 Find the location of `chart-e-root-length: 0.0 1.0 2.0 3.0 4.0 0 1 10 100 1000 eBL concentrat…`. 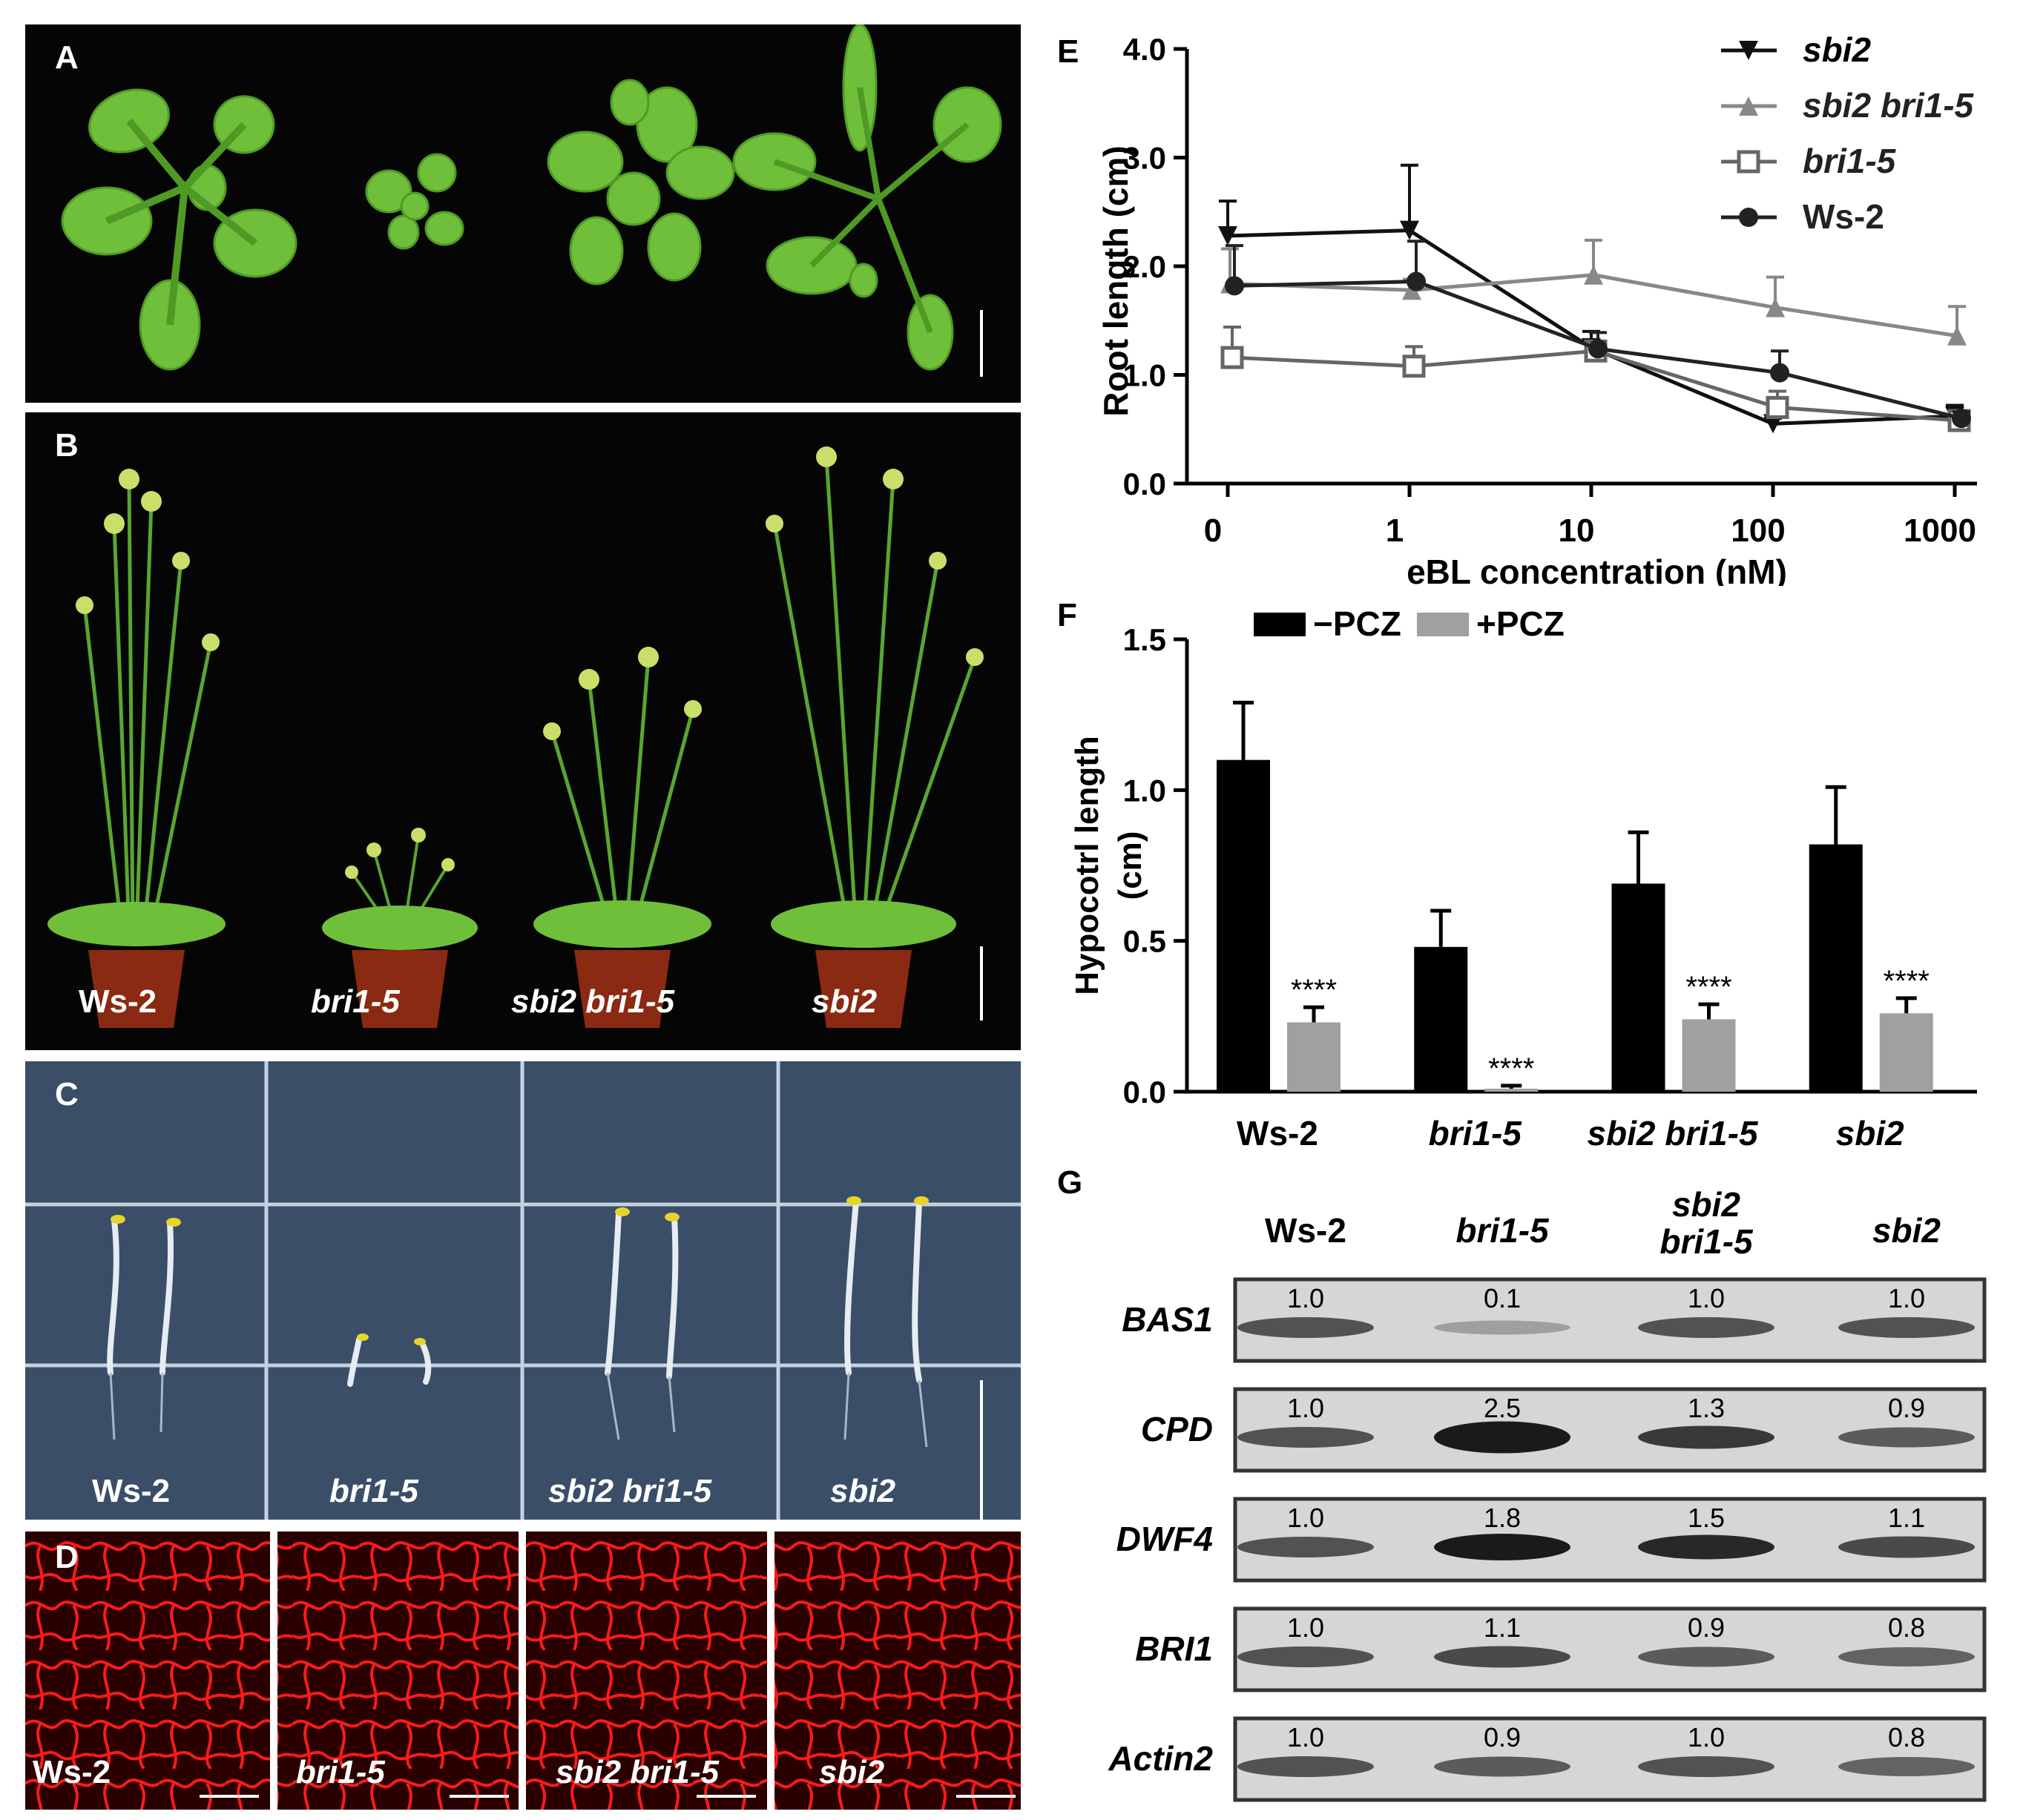

chart-e-root-length: 0.0 1.0 2.0 3.0 4.0 0 1 10 100 1000 eBL concentrat… is located at coordinates (1537, 308).